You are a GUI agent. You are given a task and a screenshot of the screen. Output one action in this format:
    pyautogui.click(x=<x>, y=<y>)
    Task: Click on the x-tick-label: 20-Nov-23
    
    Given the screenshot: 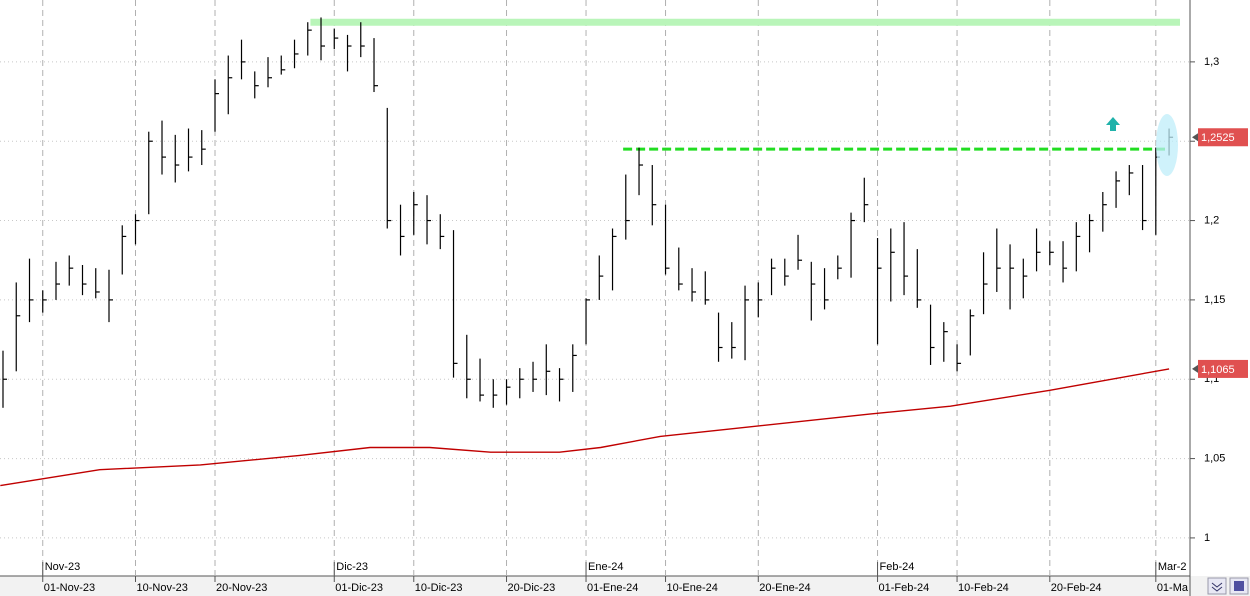 What is the action you would take?
    pyautogui.click(x=241, y=588)
    